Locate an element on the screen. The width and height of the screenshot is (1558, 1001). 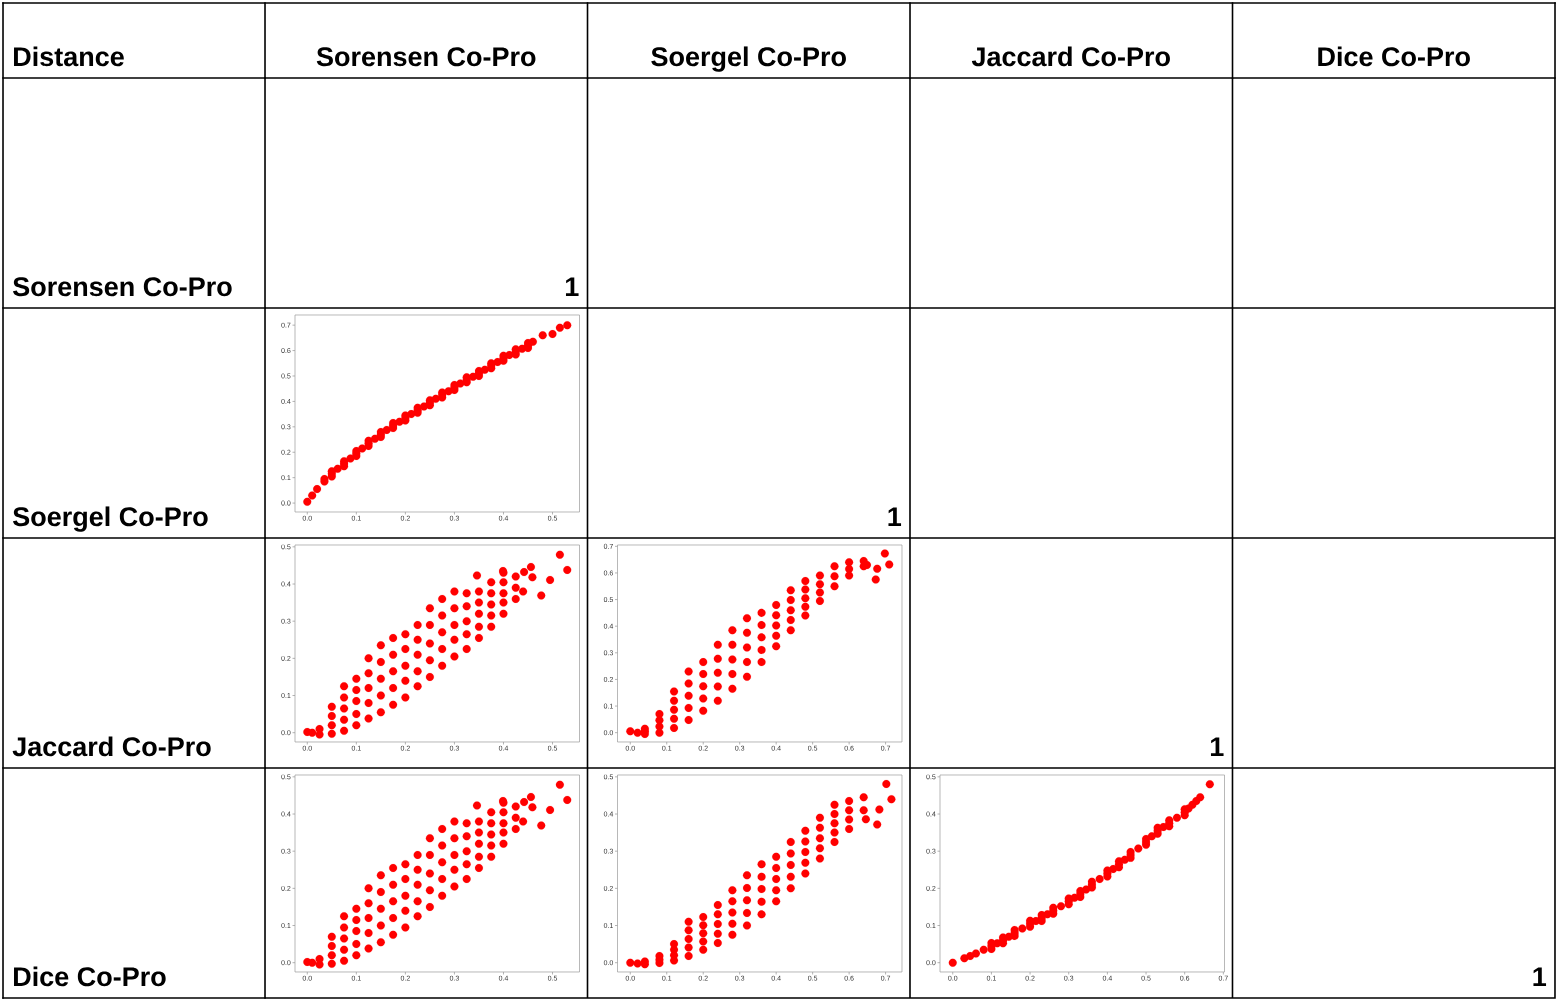
y-tick-label: Sorensen Co-Pro is located at coordinates (122, 287).